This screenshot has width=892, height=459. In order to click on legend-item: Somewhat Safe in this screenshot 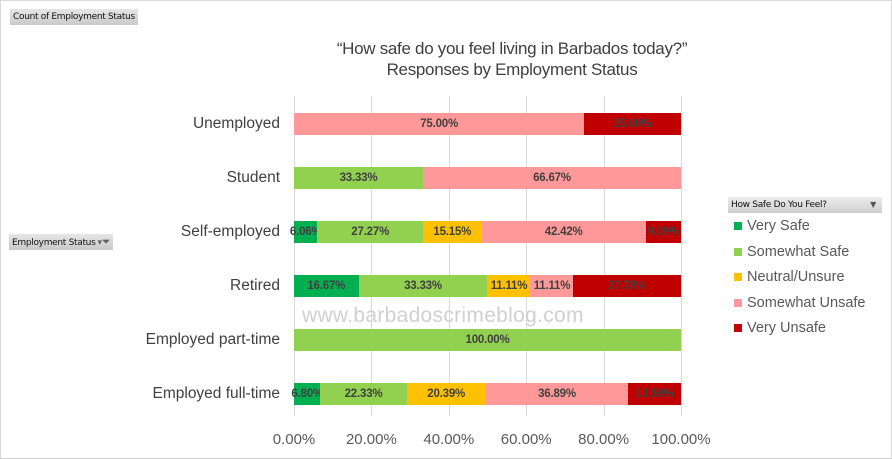, I will do `click(791, 252)`.